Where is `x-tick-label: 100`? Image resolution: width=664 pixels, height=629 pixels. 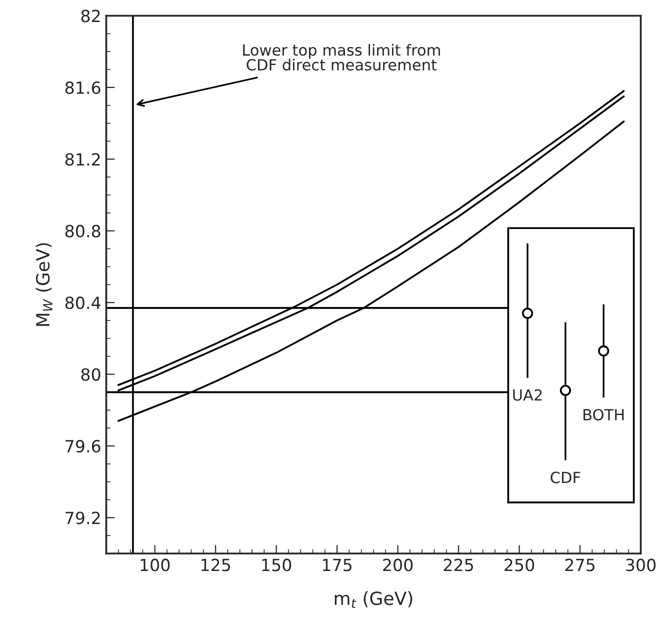
x-tick-label: 100 is located at coordinates (155, 565).